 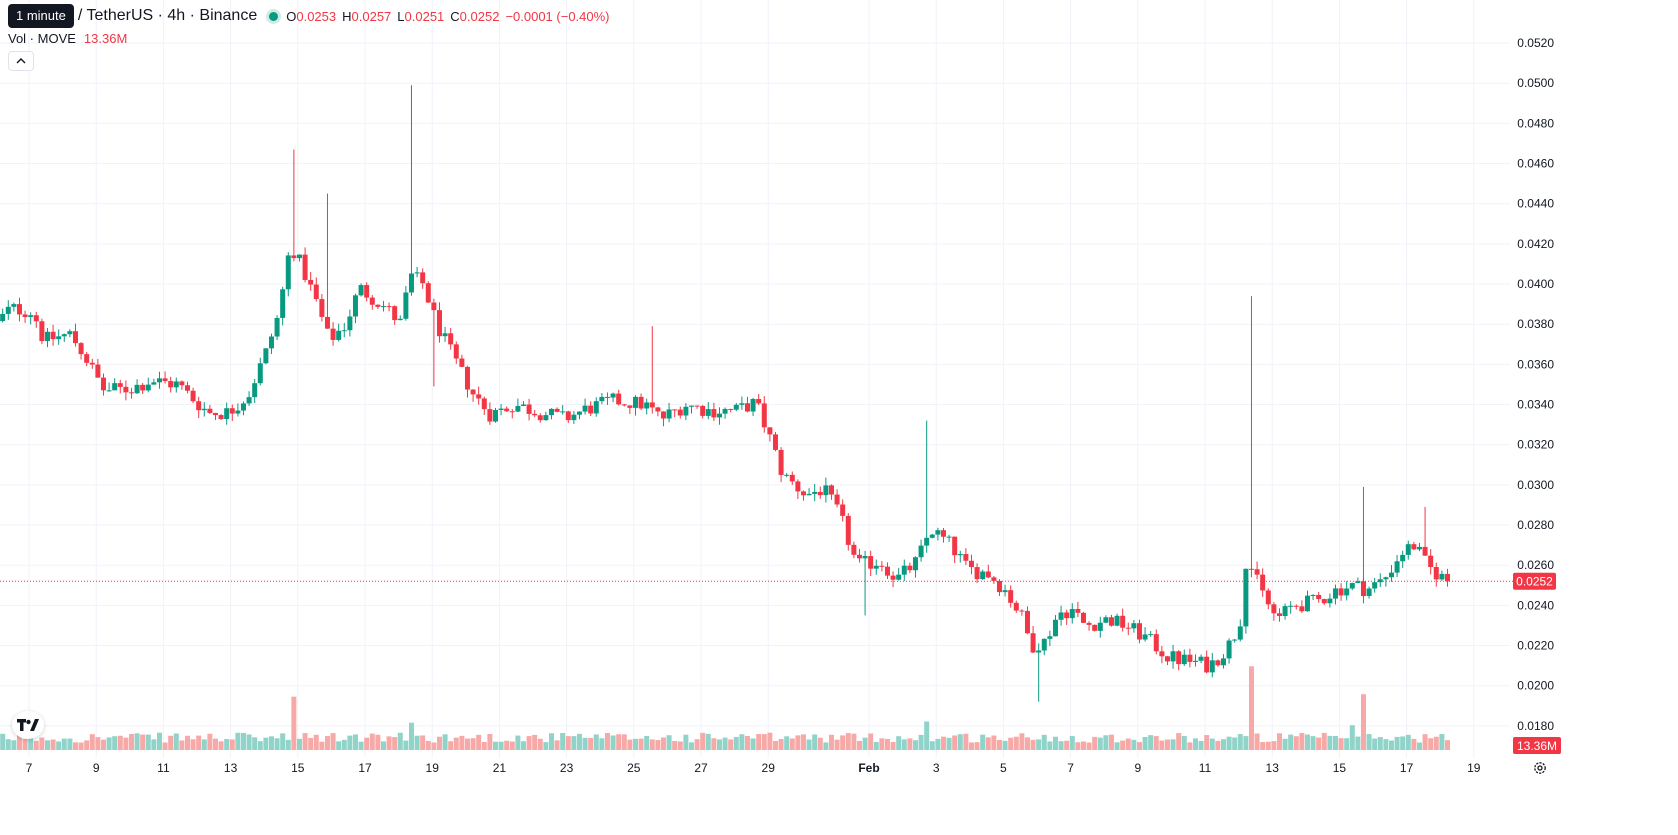 I want to click on time-tick-label: 11, so click(x=163, y=768).